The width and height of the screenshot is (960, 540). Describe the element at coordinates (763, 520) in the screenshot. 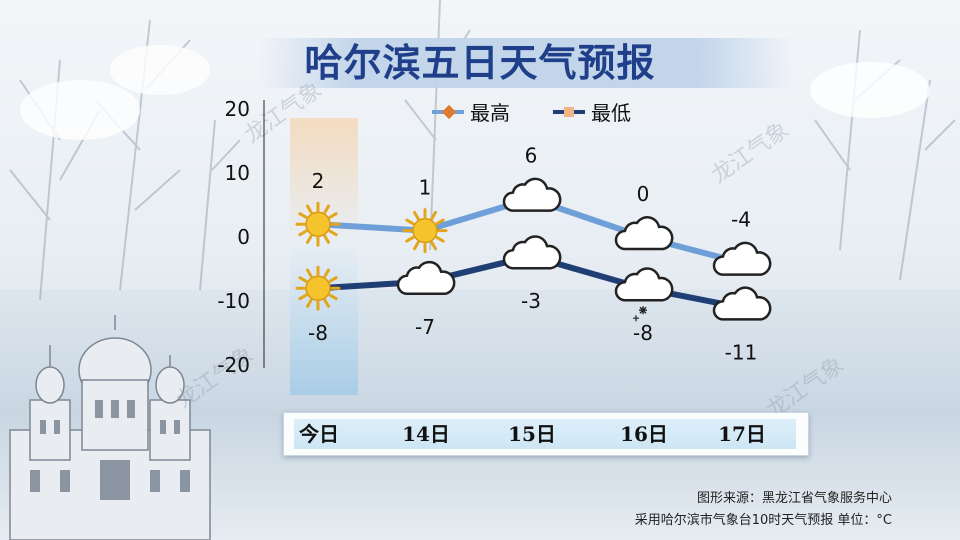

I see `footer-note: 采用哈尔滨市气象台10时天气预报 单位：°C` at that location.